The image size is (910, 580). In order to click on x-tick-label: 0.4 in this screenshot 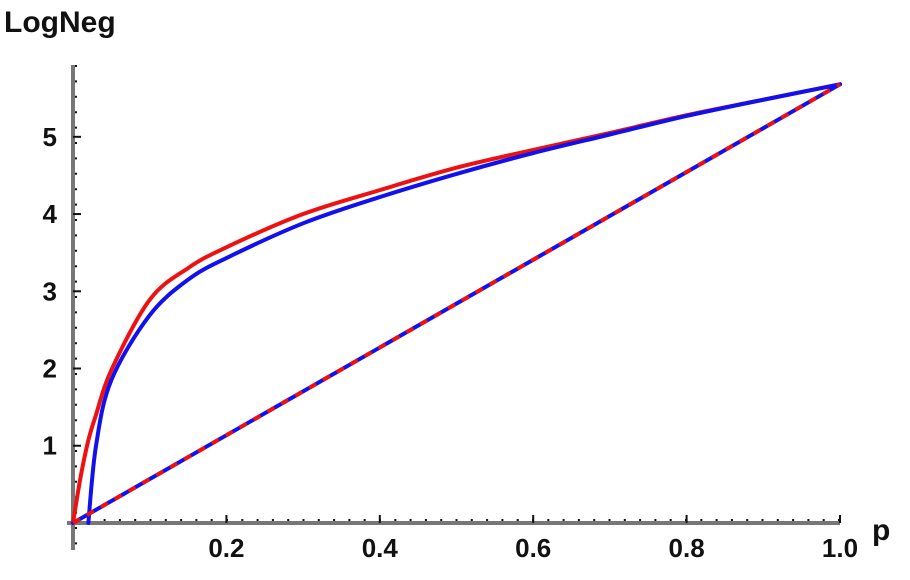, I will do `click(380, 548)`.